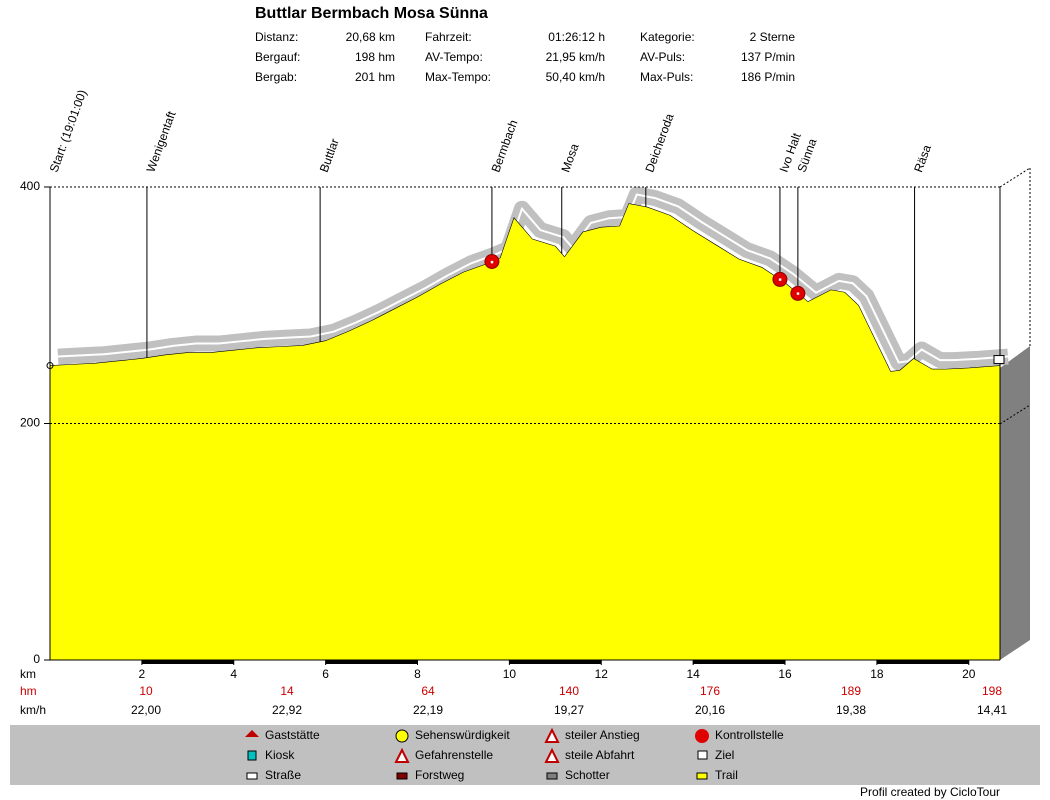  Describe the element at coordinates (439, 775) in the screenshot. I see `legend-label: Forstweg` at that location.